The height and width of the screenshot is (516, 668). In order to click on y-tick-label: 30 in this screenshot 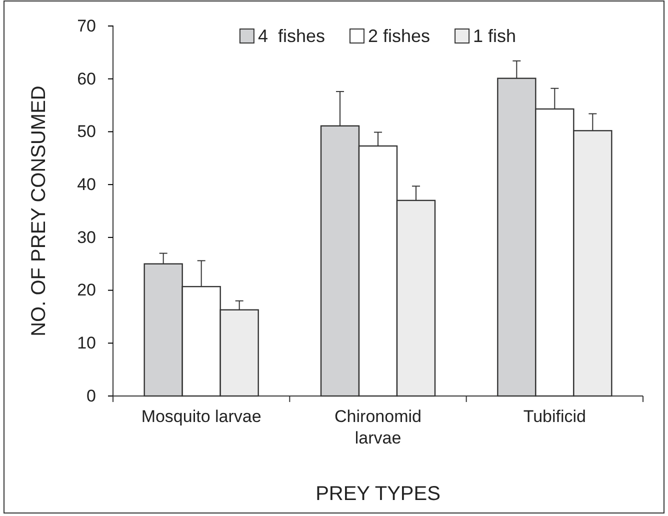, I will do `click(86, 237)`.